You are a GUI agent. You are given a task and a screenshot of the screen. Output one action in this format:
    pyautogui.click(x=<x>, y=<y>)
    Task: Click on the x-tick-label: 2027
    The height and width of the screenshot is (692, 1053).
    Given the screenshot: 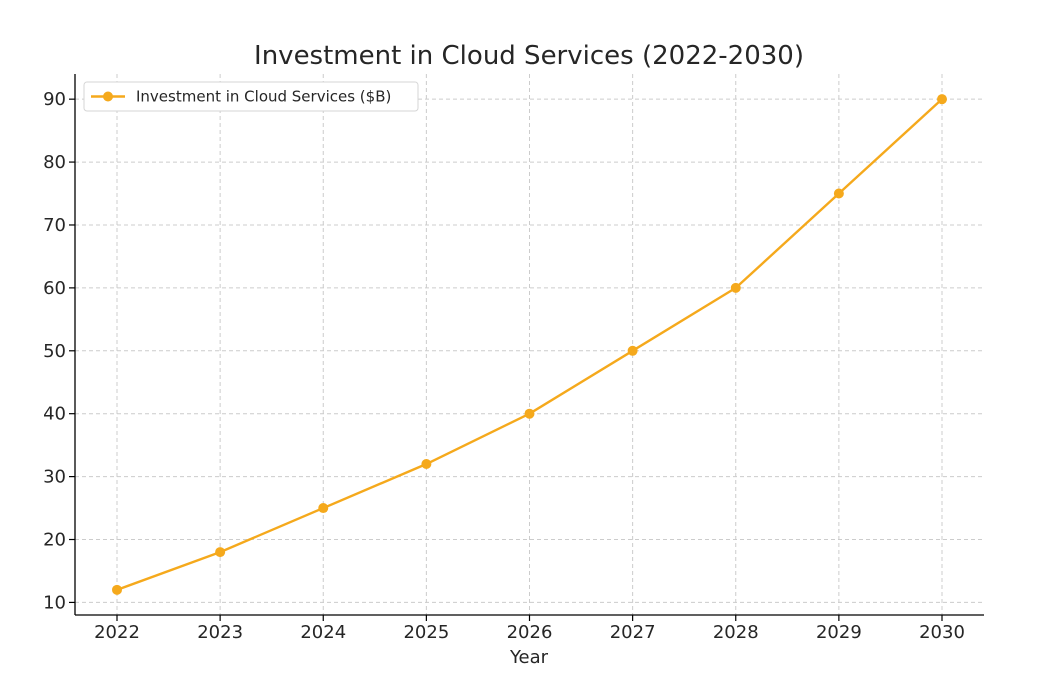 What is the action you would take?
    pyautogui.click(x=633, y=632)
    